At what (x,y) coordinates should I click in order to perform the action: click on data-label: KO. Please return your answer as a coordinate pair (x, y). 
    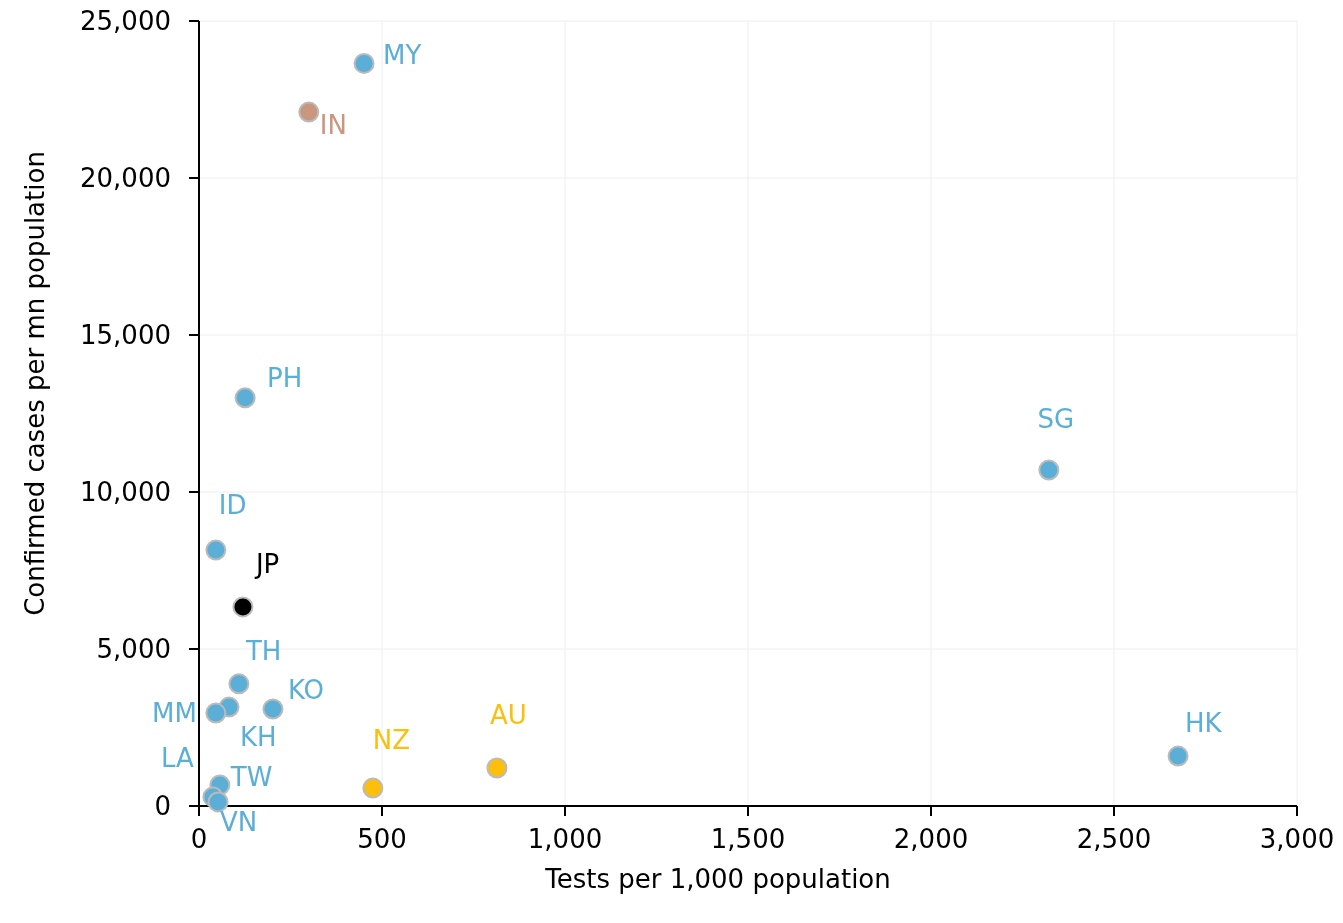
    Looking at the image, I should click on (306, 690).